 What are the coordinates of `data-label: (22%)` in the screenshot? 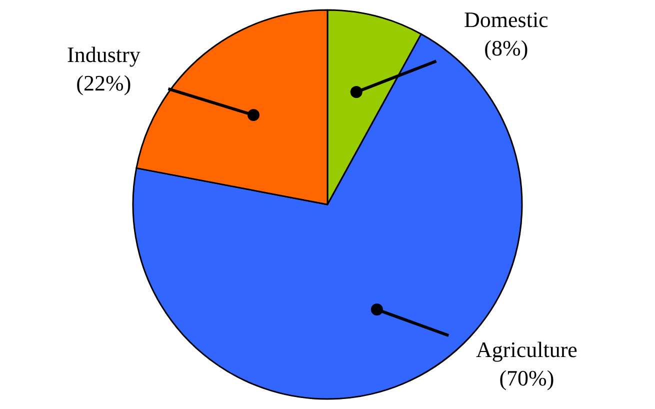 It's located at (104, 83).